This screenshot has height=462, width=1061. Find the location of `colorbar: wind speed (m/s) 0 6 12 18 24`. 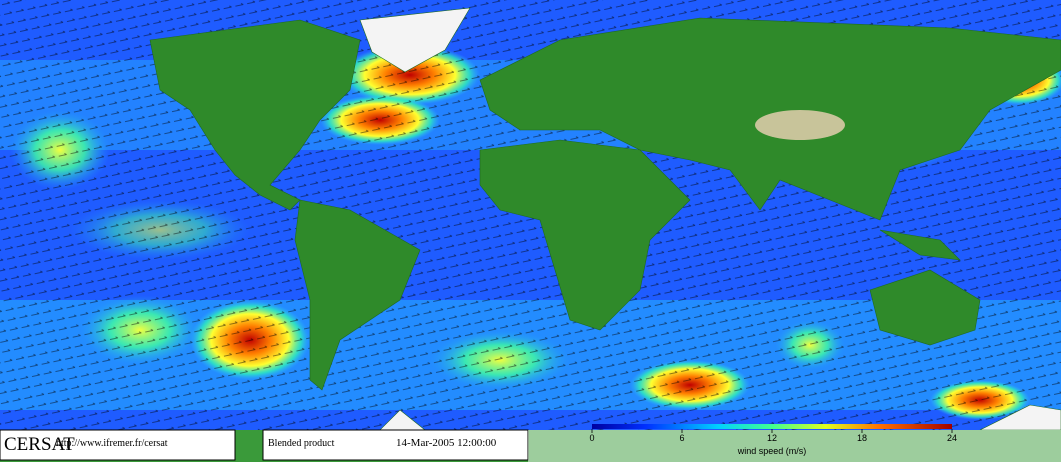

colorbar: wind speed (m/s) 0 6 12 18 24 is located at coordinates (773, 440).